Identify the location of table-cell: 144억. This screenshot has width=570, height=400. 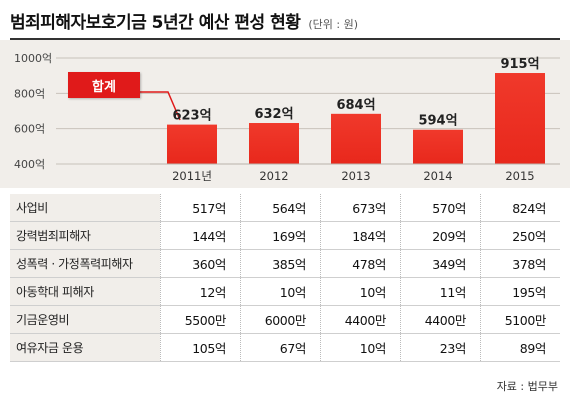
(200, 235).